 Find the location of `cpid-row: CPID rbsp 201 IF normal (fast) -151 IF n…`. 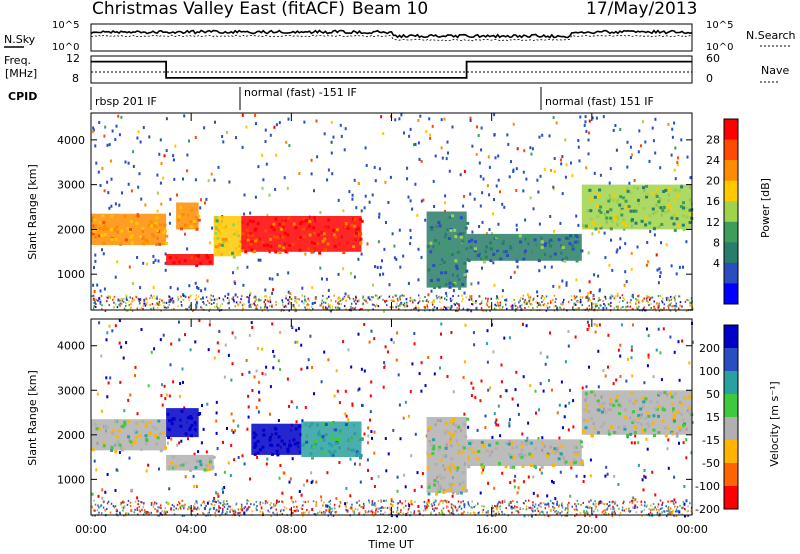

cpid-row: CPID rbsp 201 IF normal (fast) -151 IF n… is located at coordinates (331, 98).